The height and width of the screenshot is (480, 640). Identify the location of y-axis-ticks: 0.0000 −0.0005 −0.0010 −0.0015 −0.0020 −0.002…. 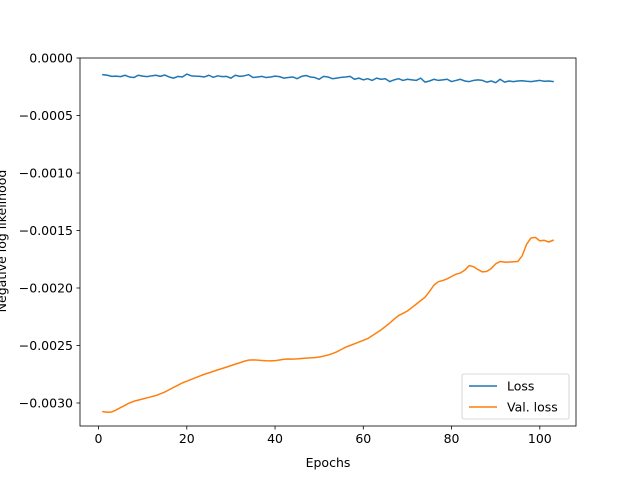
(49, 231).